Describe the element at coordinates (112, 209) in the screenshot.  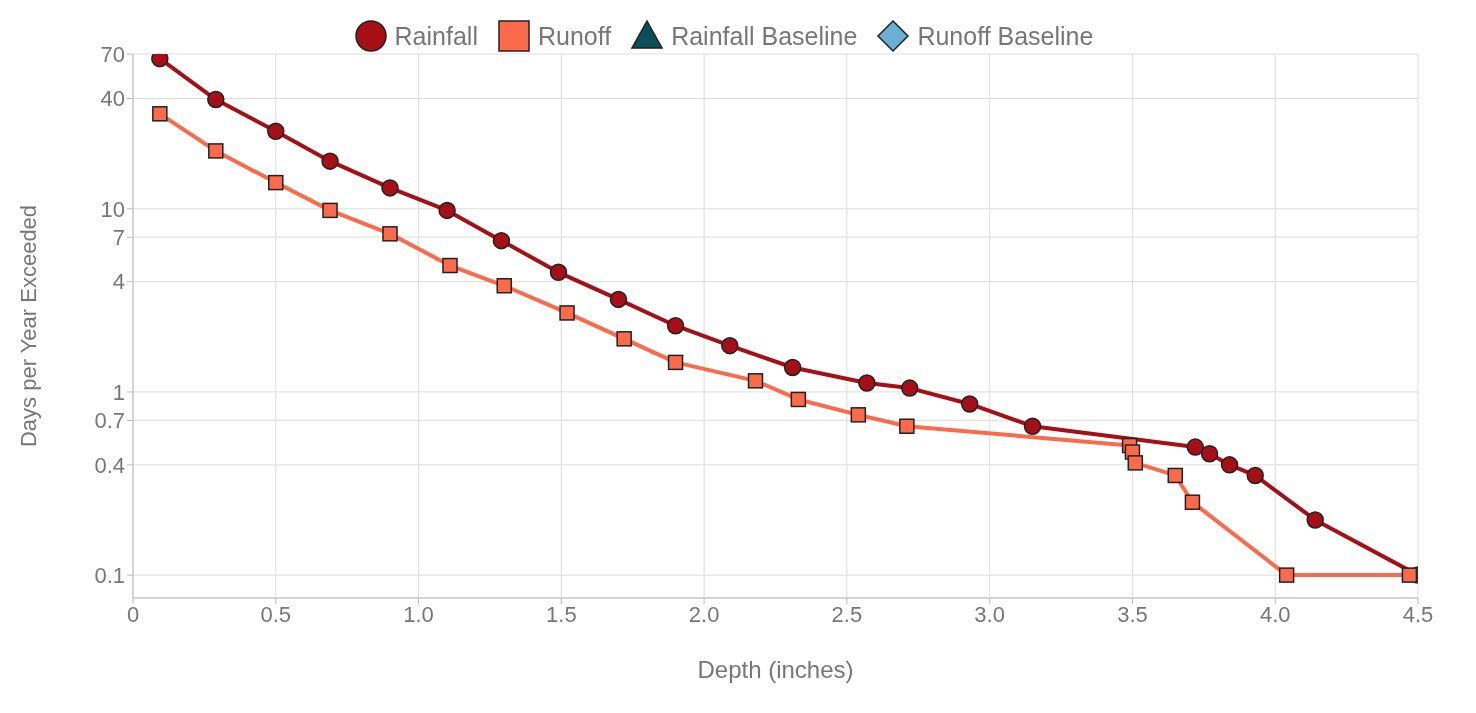
I see `y-tick-label: 10` at that location.